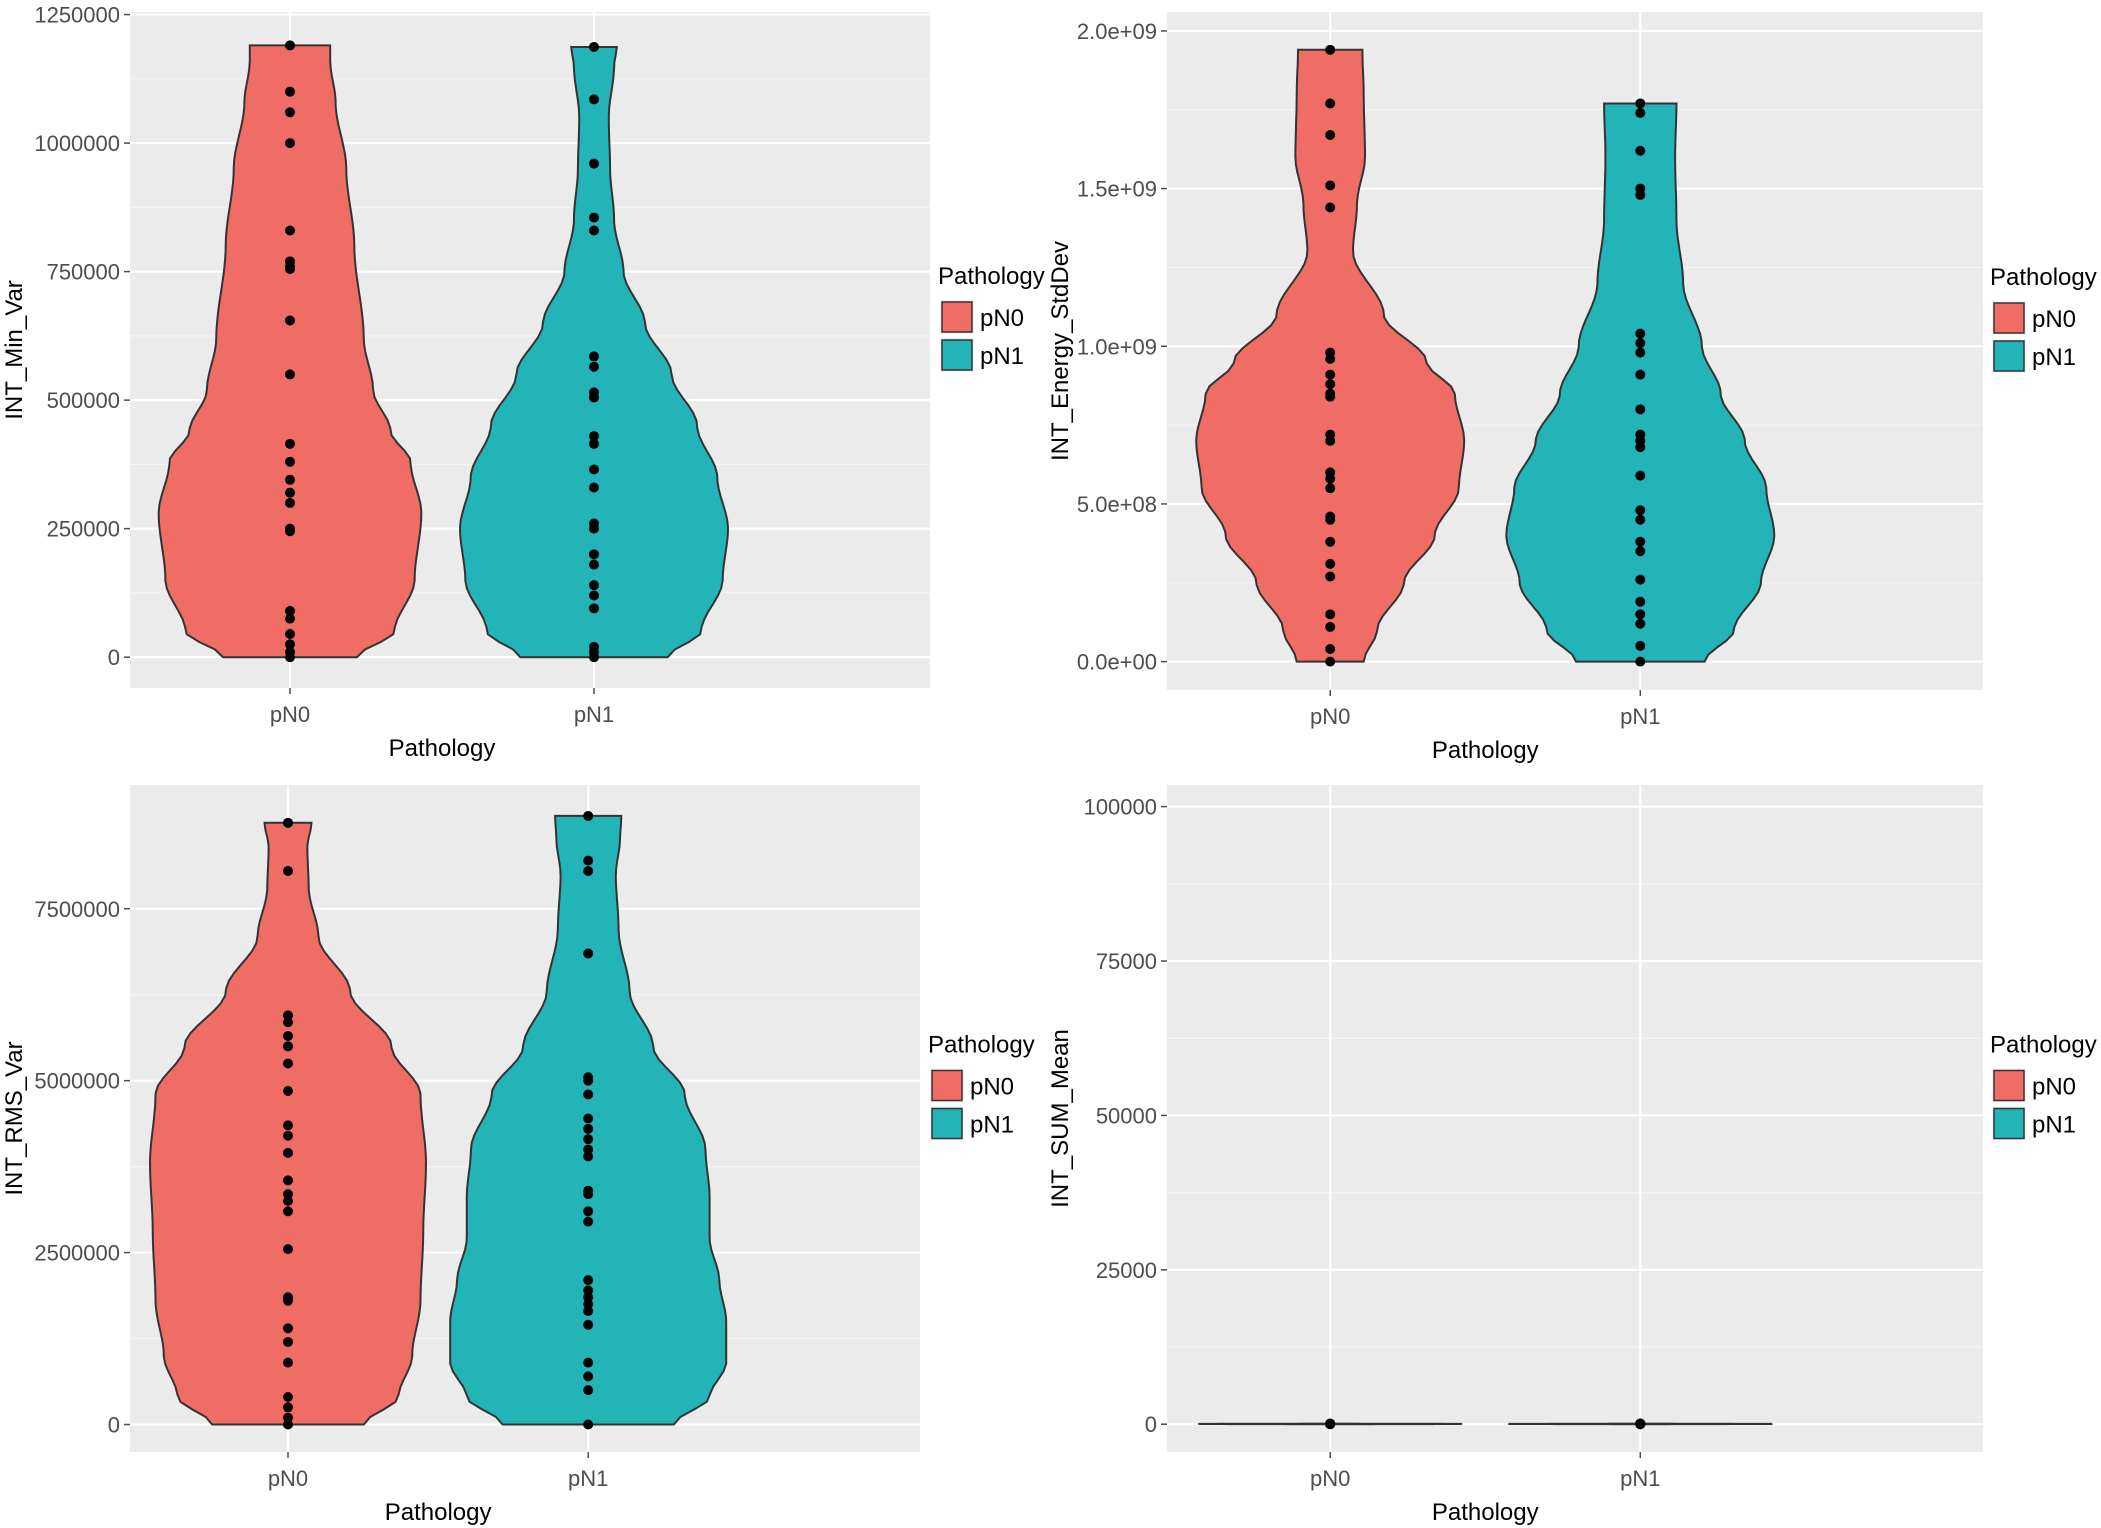 Image resolution: width=2101 pixels, height=1528 pixels. What do you see at coordinates (1117, 189) in the screenshot?
I see `y-tick-label: 1.5e+09` at bounding box center [1117, 189].